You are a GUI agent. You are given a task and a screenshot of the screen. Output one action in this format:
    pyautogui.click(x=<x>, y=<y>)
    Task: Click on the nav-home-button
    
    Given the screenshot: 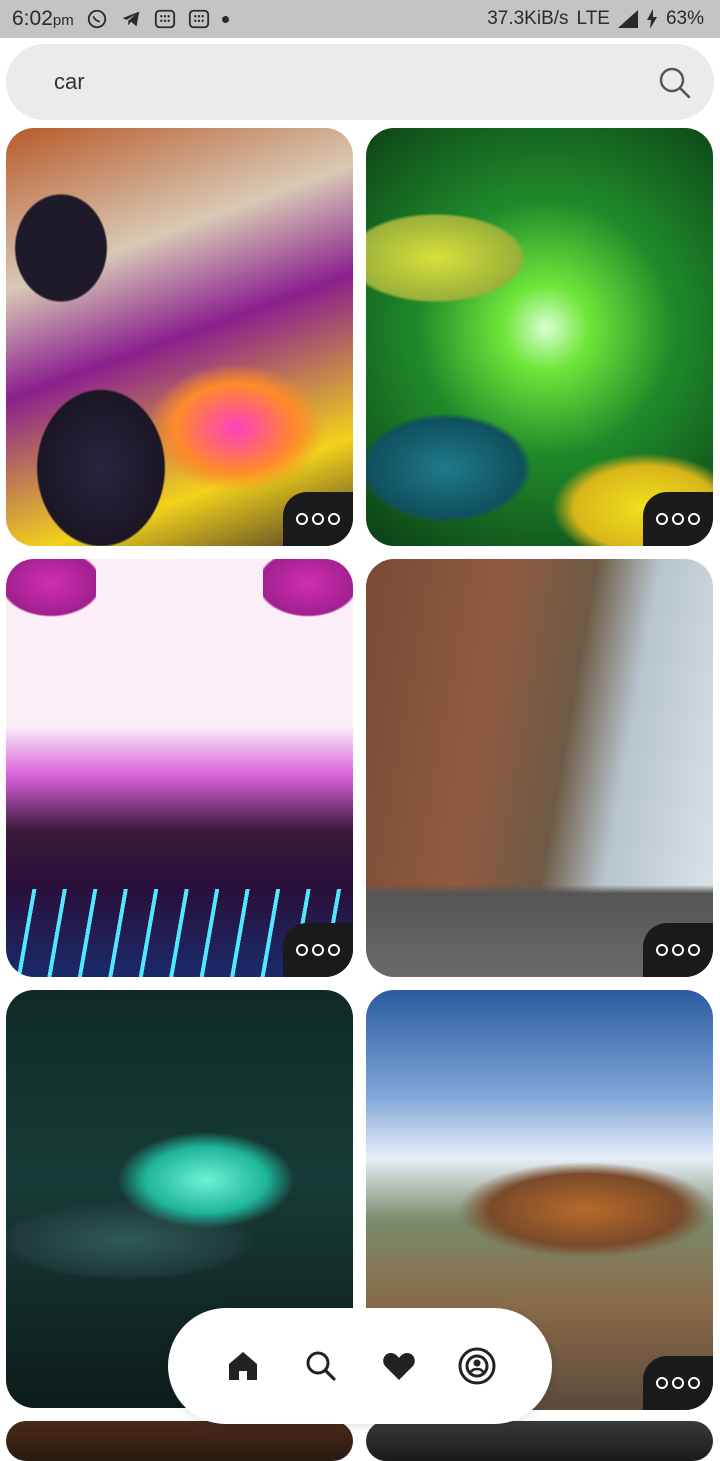 What is the action you would take?
    pyautogui.click(x=243, y=1366)
    